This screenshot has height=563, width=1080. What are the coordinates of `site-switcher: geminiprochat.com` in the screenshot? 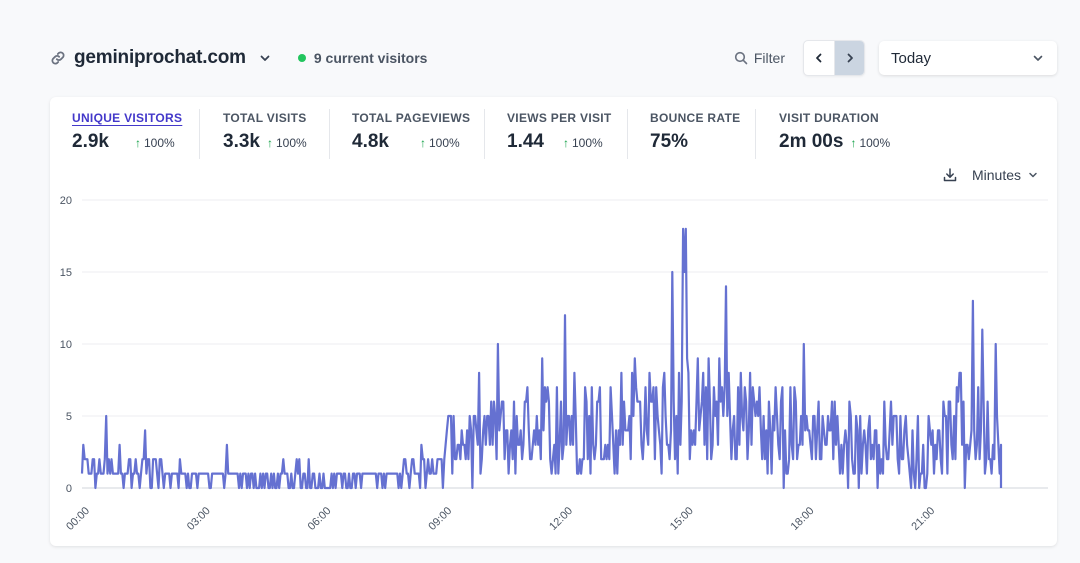 It's located at (161, 58).